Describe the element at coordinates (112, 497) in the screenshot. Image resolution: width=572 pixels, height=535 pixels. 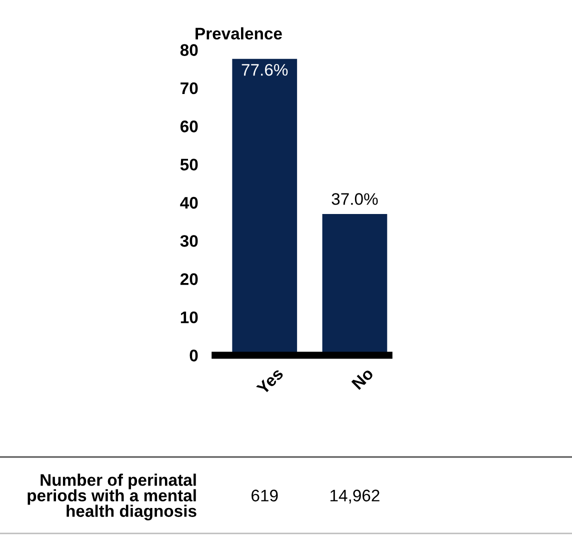
I see `text: Number of perinatal periods with a mental health diagnosis` at that location.